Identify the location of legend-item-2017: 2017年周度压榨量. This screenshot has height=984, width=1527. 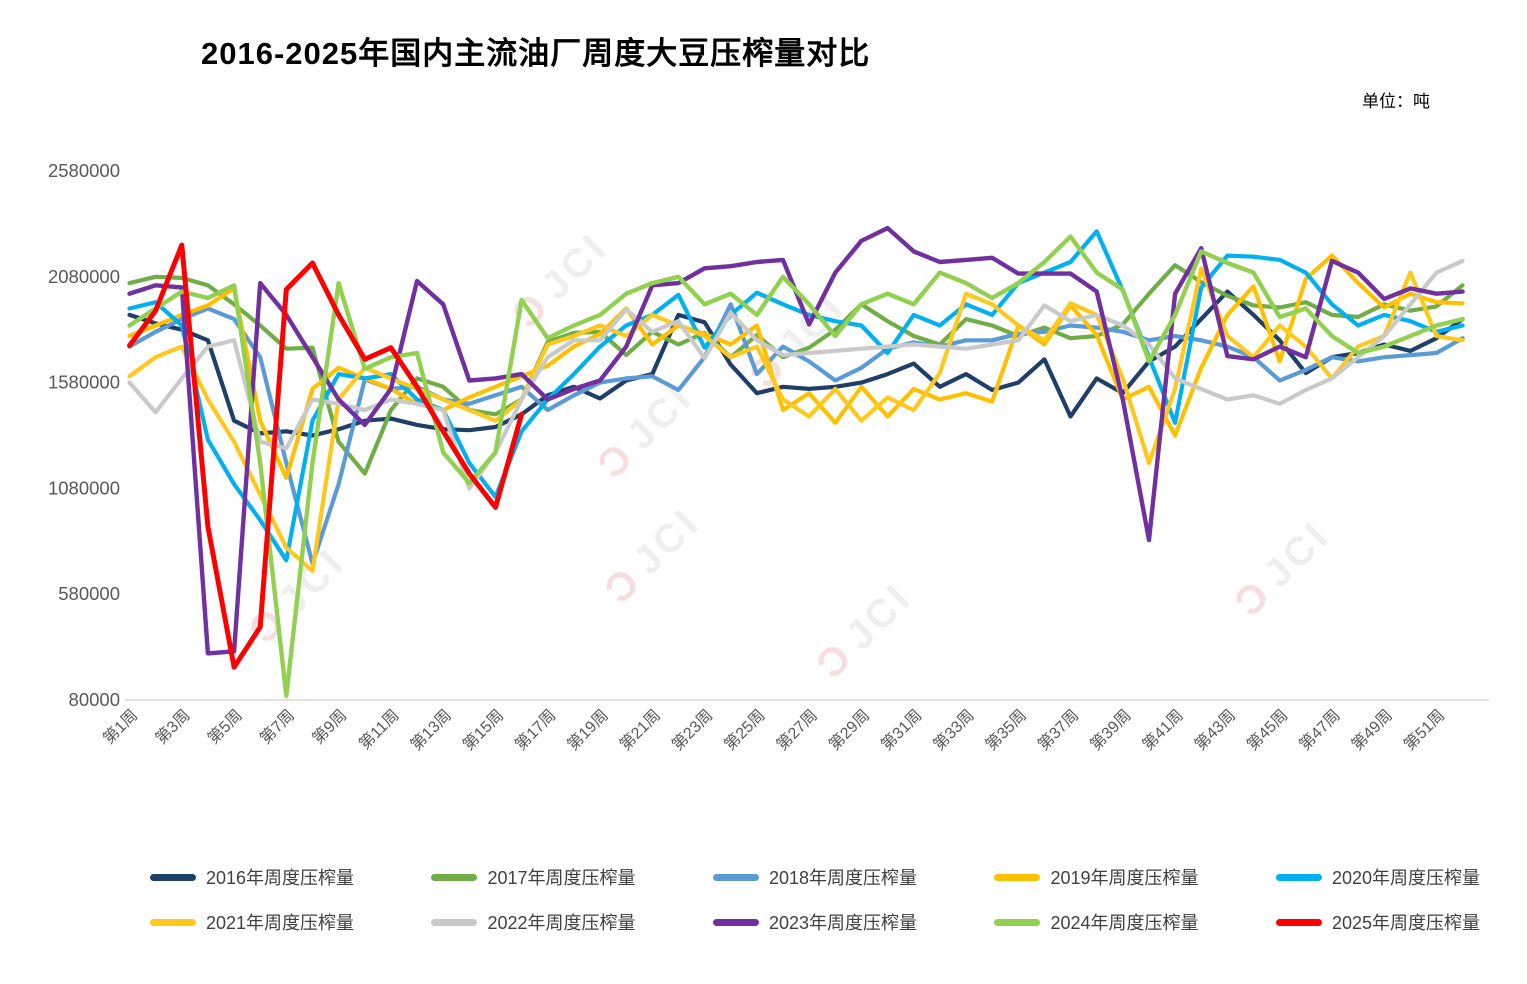
(533, 877).